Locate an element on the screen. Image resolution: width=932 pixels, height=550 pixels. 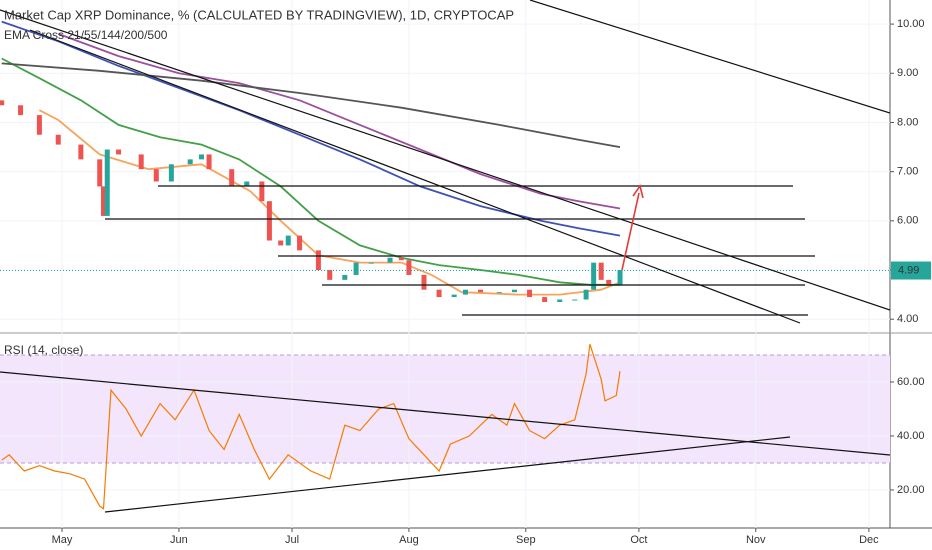
y-tick-label: 40.00 is located at coordinates (911, 436).